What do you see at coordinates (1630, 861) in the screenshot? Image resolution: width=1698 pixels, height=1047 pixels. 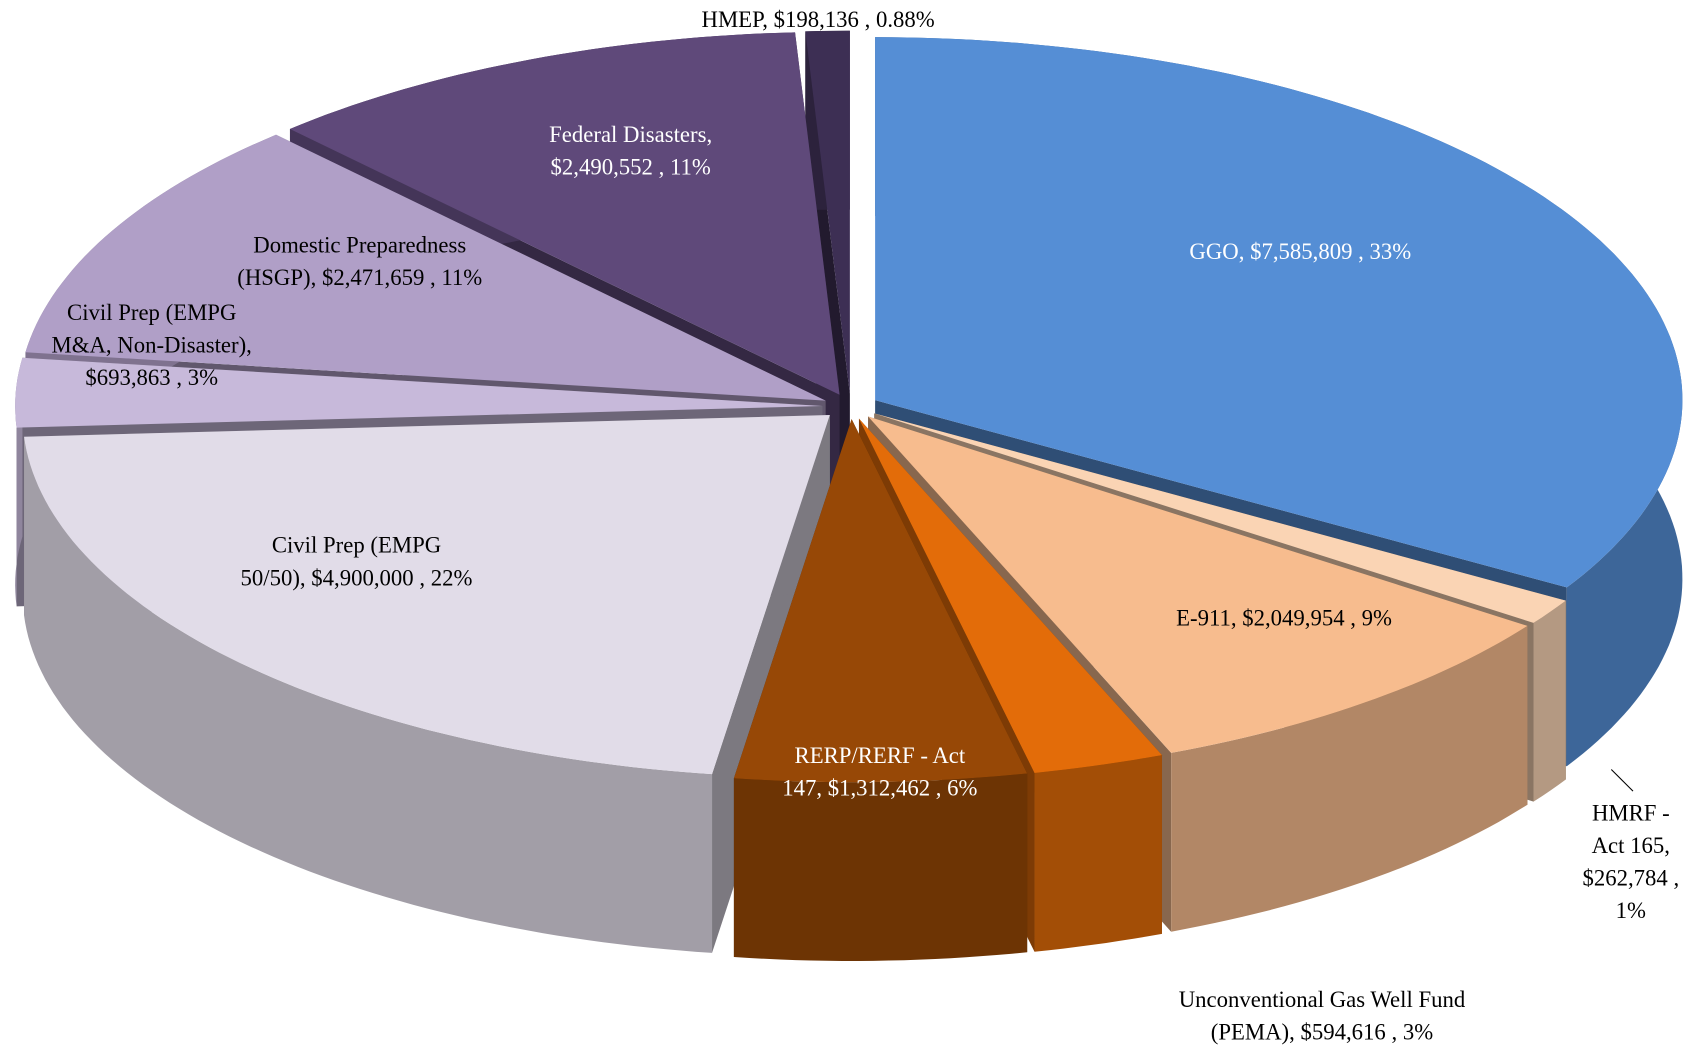 I see `data-label: HMRF - Act 165, $262,784 , 1%` at bounding box center [1630, 861].